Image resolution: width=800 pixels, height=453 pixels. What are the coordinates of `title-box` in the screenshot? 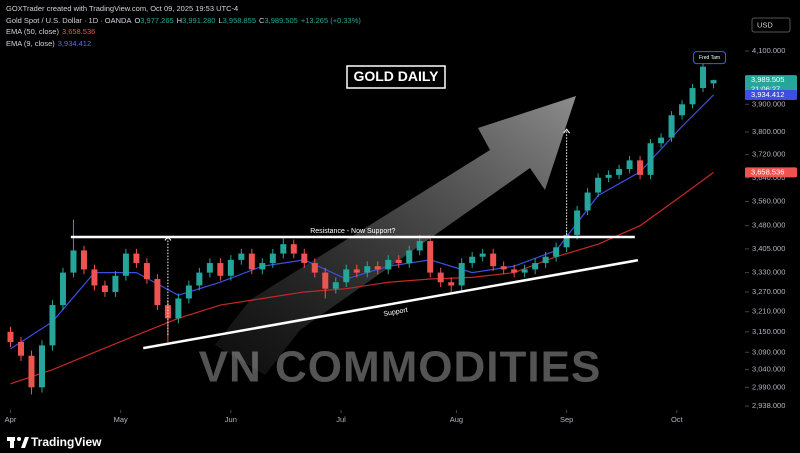 It's located at (396, 77).